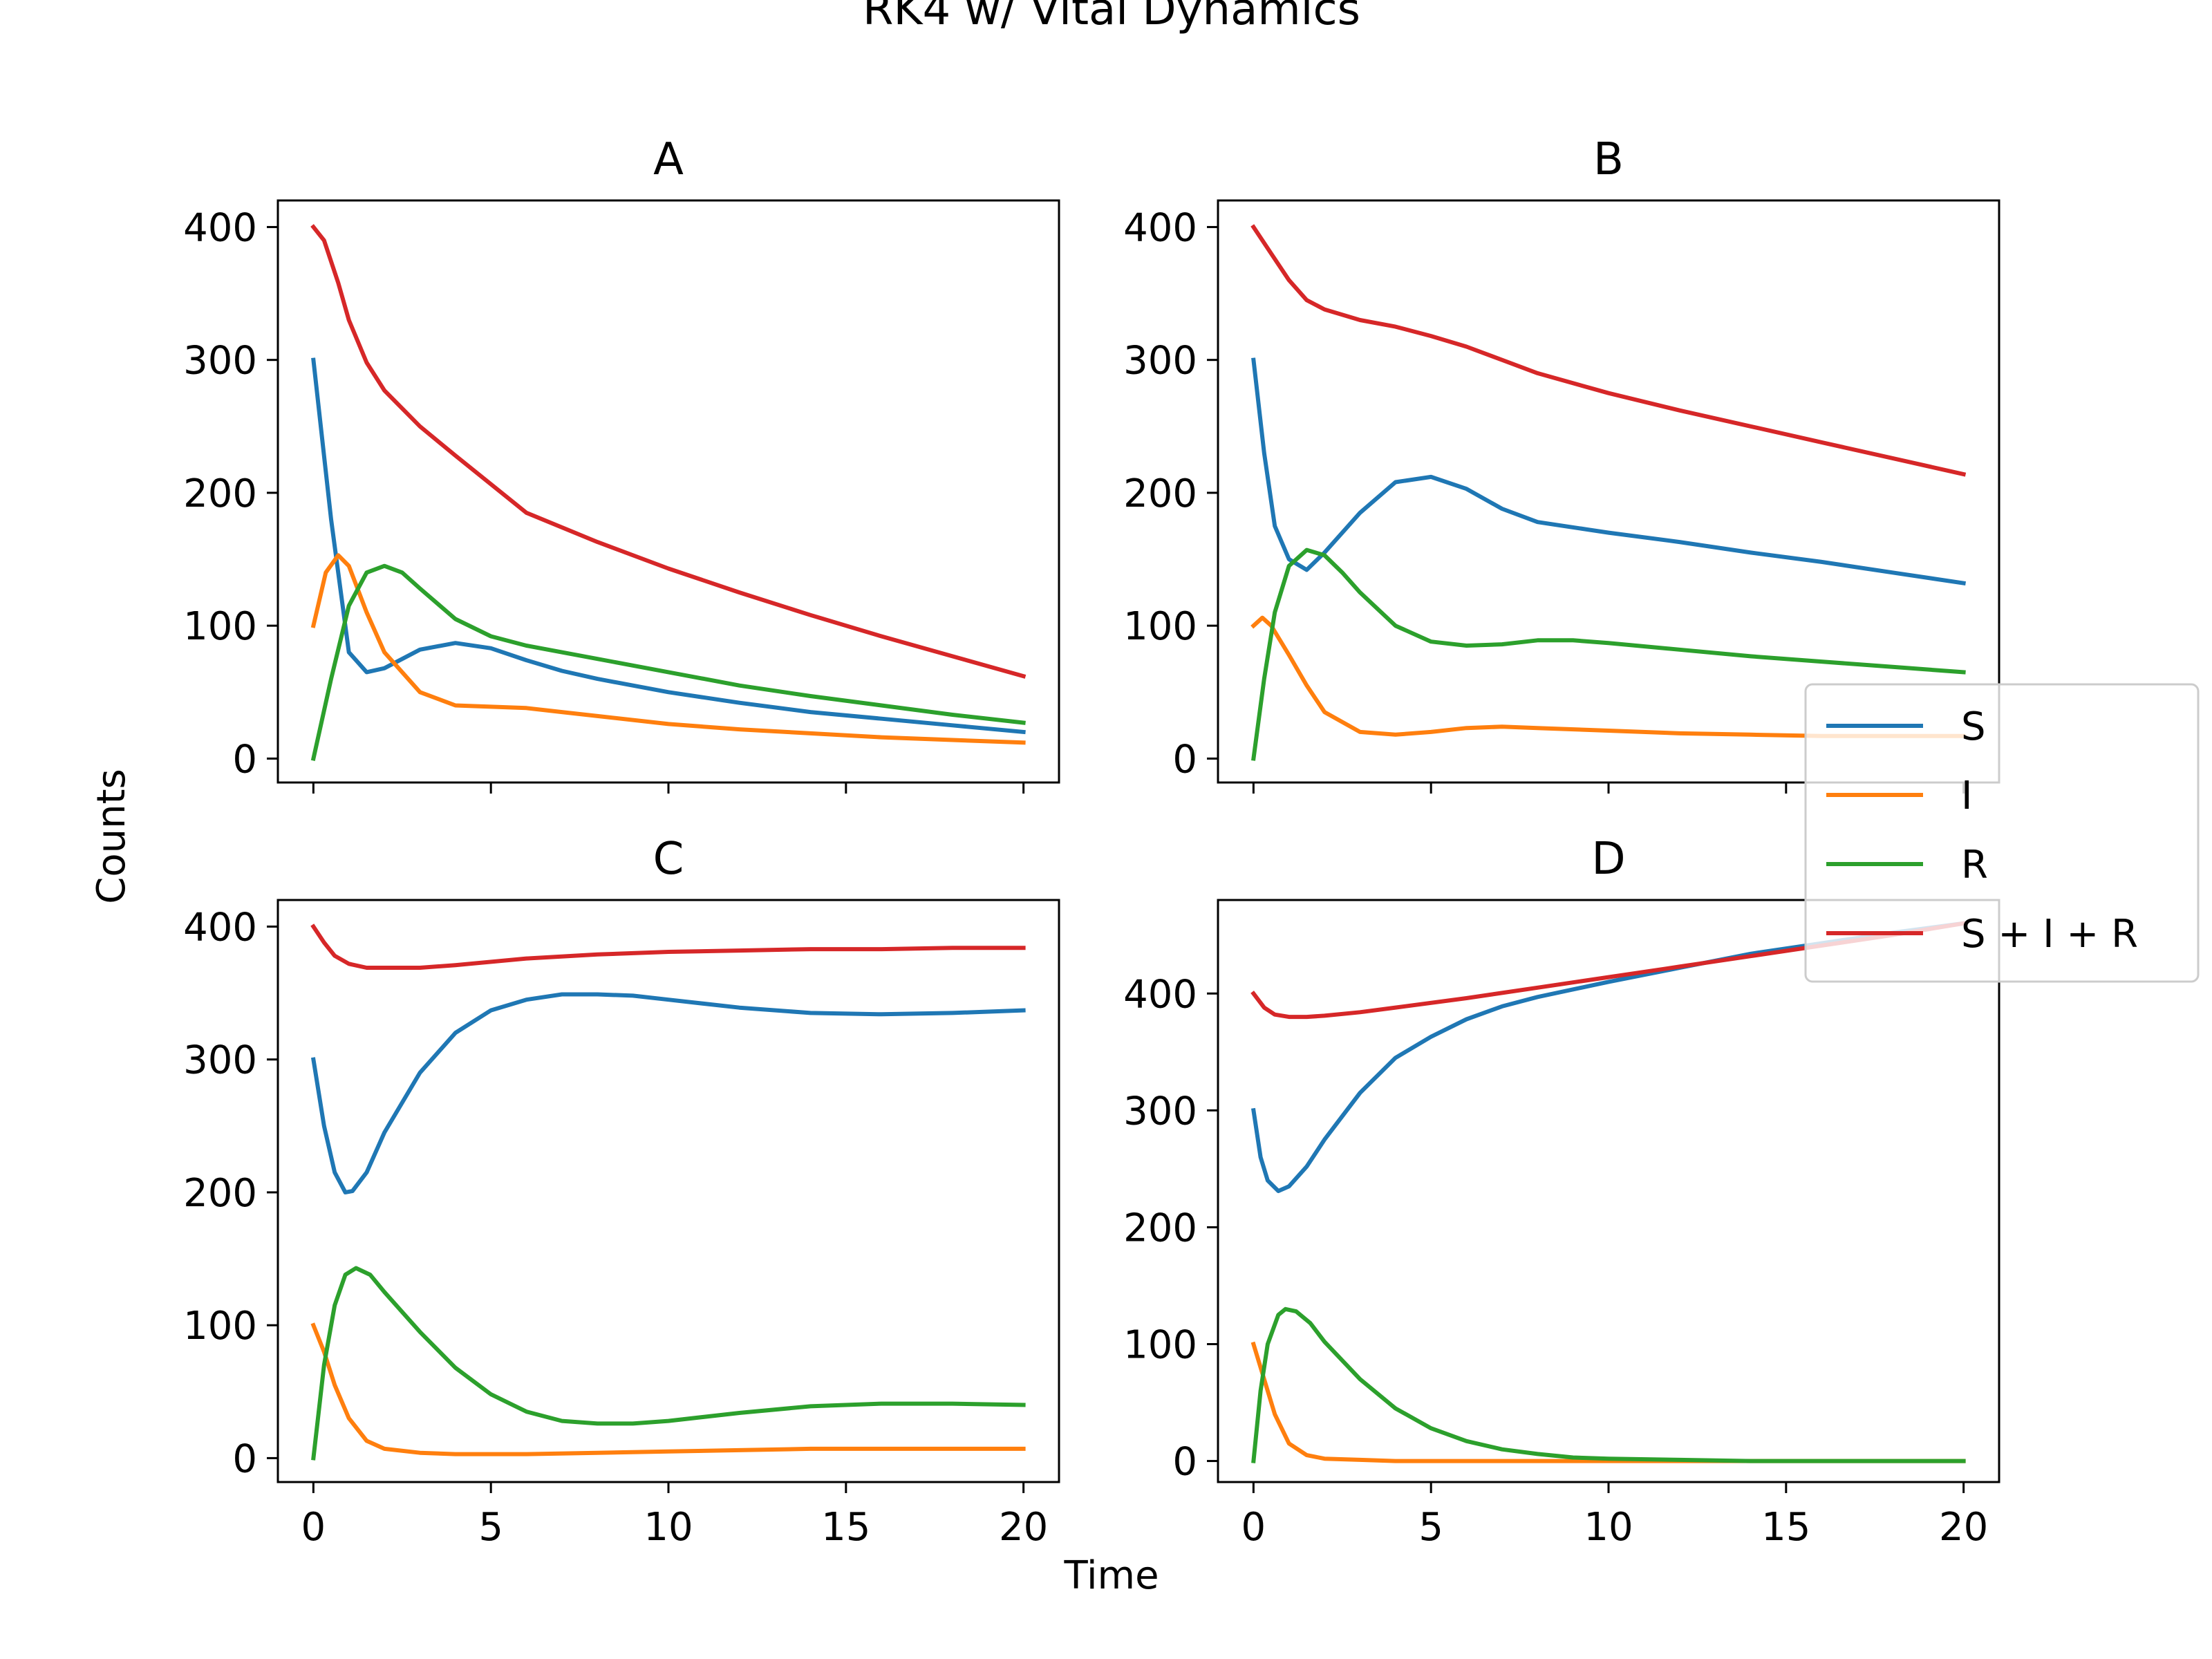 The image size is (2212, 1659). What do you see at coordinates (1906, 726) in the screenshot?
I see `legend-entry-s: S` at bounding box center [1906, 726].